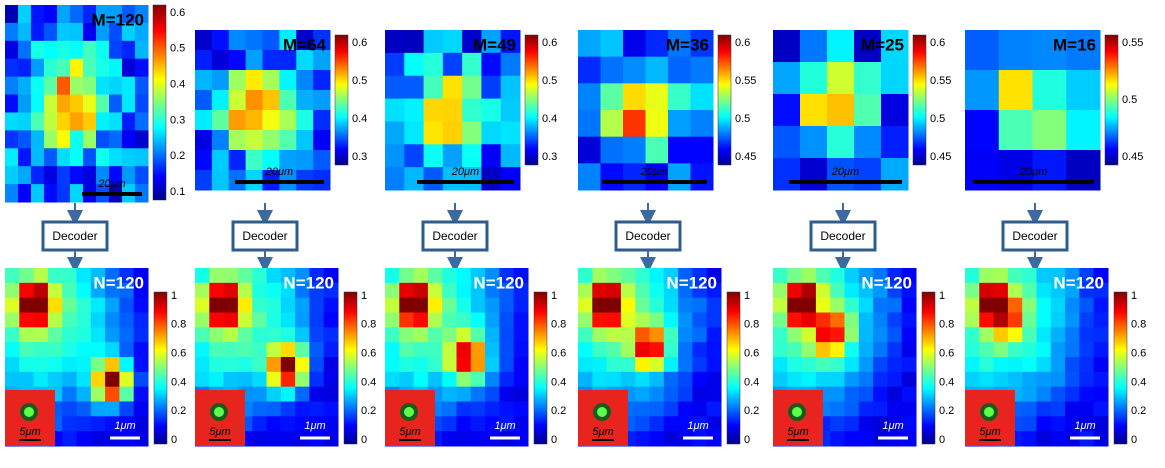  What do you see at coordinates (797, 432) in the screenshot?
I see `inset-scale-label: 5μm` at bounding box center [797, 432].